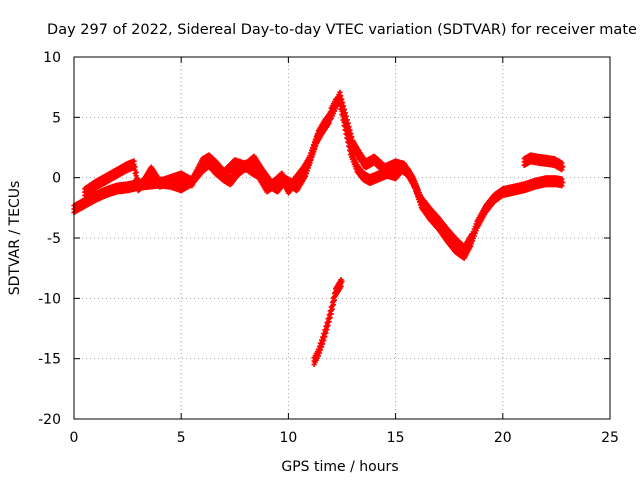 The image size is (640, 480). Describe the element at coordinates (181, 438) in the screenshot. I see `x-tick-label: 5` at that location.